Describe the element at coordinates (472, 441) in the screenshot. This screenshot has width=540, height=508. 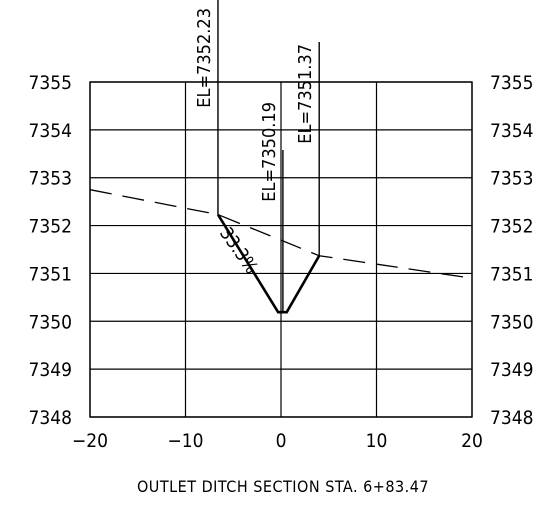
I see `x-tick-label: 20` at that location.